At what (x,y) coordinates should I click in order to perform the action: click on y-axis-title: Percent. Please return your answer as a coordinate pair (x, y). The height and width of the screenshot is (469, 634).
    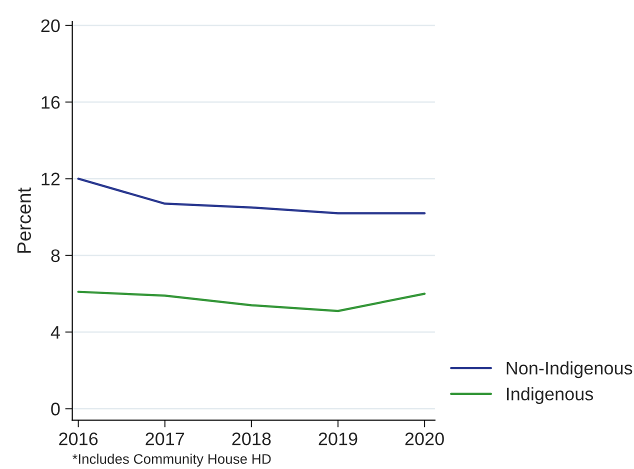
    Looking at the image, I should click on (24, 220).